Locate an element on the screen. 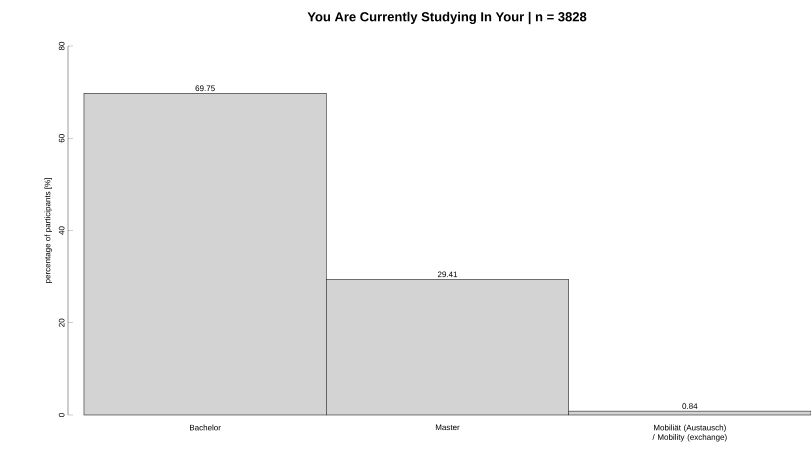 The image size is (811, 459). y-tick-label: 80 is located at coordinates (61, 46).